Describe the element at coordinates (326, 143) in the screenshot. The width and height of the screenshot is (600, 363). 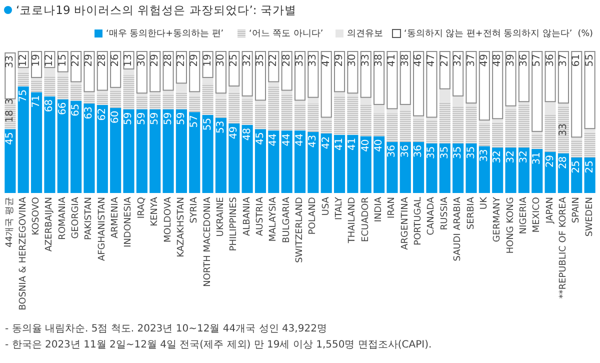
I see `data-label: 42` at that location.